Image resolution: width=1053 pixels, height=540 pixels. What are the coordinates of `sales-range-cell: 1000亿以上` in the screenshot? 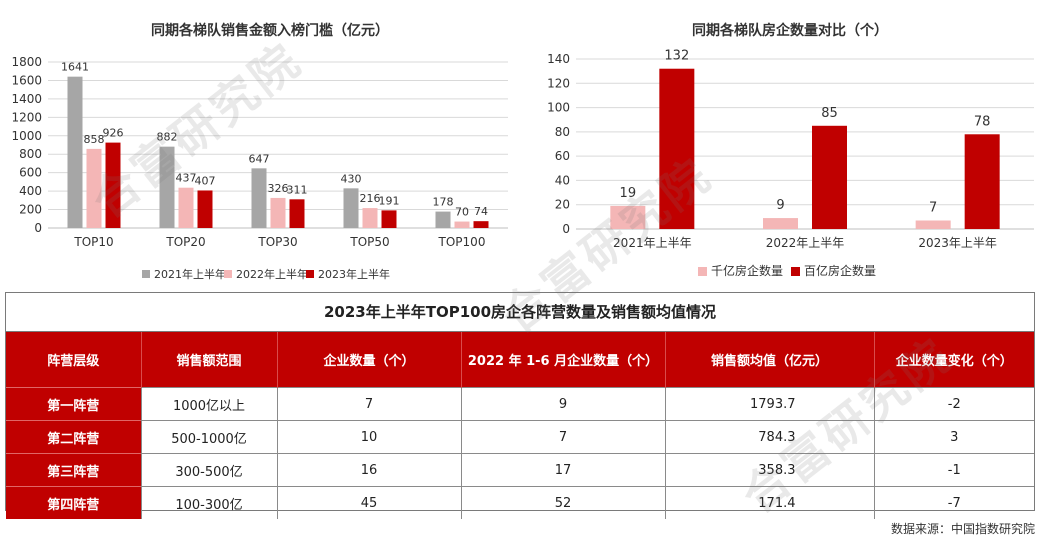 It's located at (209, 404).